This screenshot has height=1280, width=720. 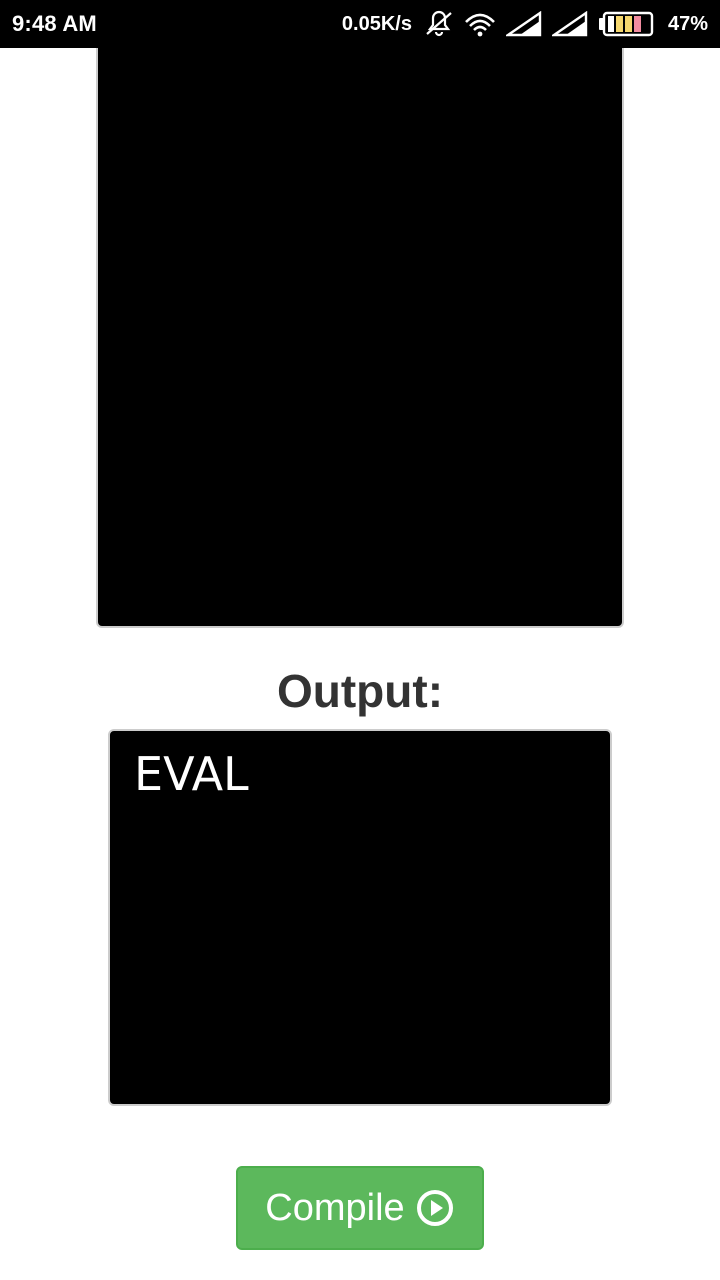 I want to click on output-title: Output:, so click(x=360, y=691).